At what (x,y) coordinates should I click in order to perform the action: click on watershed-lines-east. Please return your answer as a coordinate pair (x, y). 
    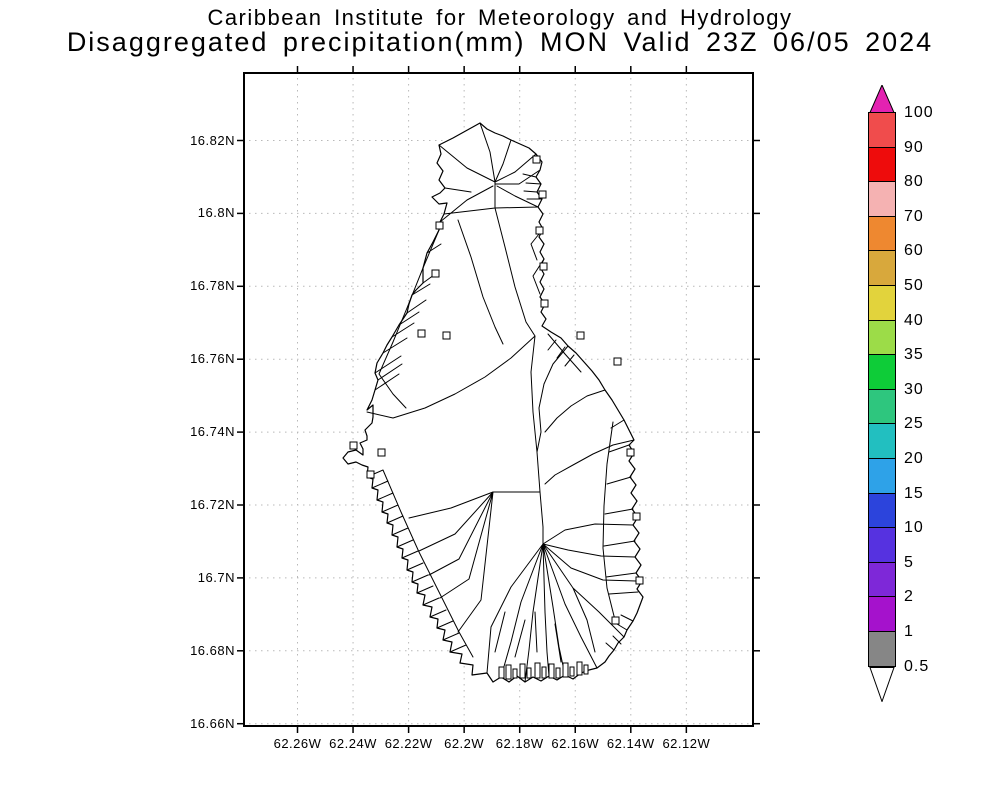
    Looking at the image, I should click on (620, 535).